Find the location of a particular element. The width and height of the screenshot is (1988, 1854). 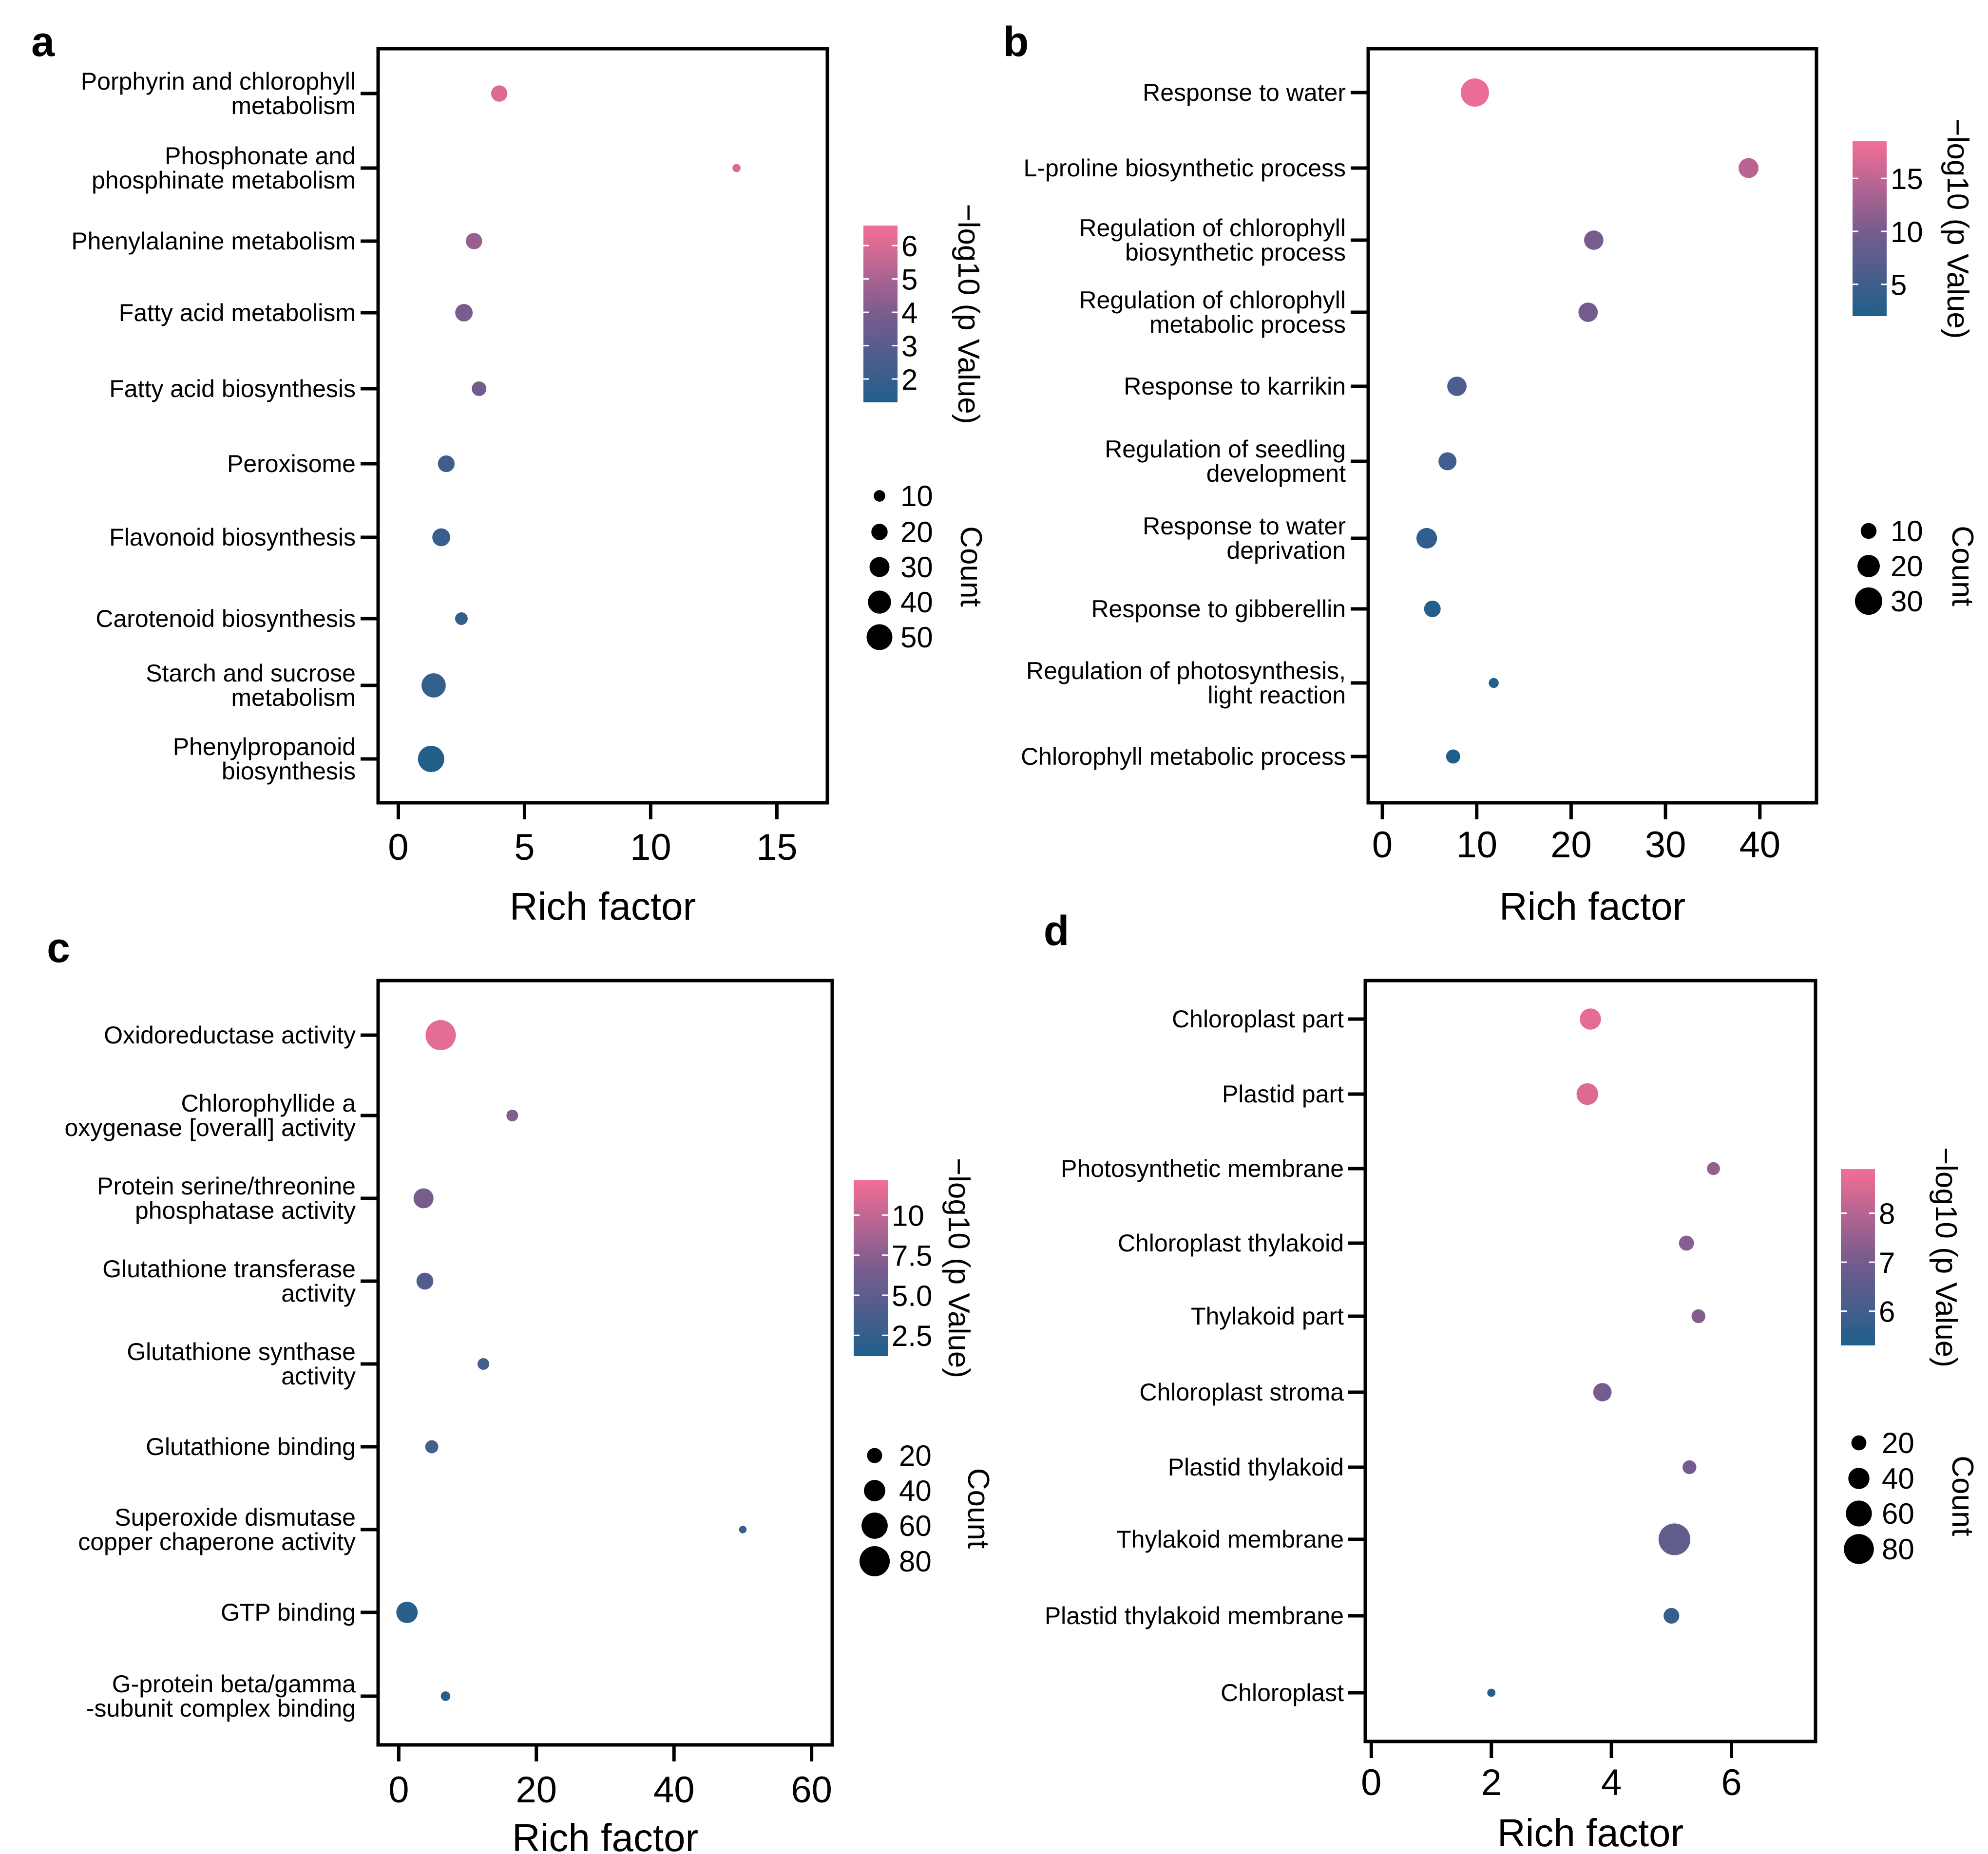

category-label-line: Oxidoreductase activity is located at coordinates (230, 1036).